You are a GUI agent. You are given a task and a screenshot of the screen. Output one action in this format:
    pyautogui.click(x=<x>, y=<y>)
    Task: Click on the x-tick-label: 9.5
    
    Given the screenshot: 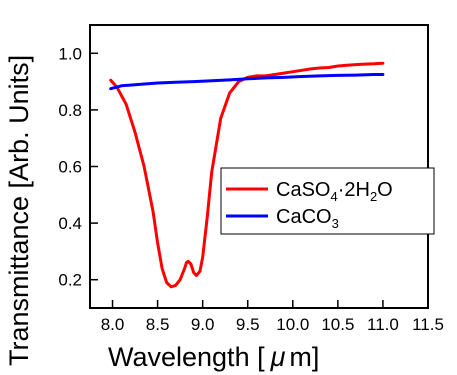 What is the action you would take?
    pyautogui.click(x=248, y=324)
    